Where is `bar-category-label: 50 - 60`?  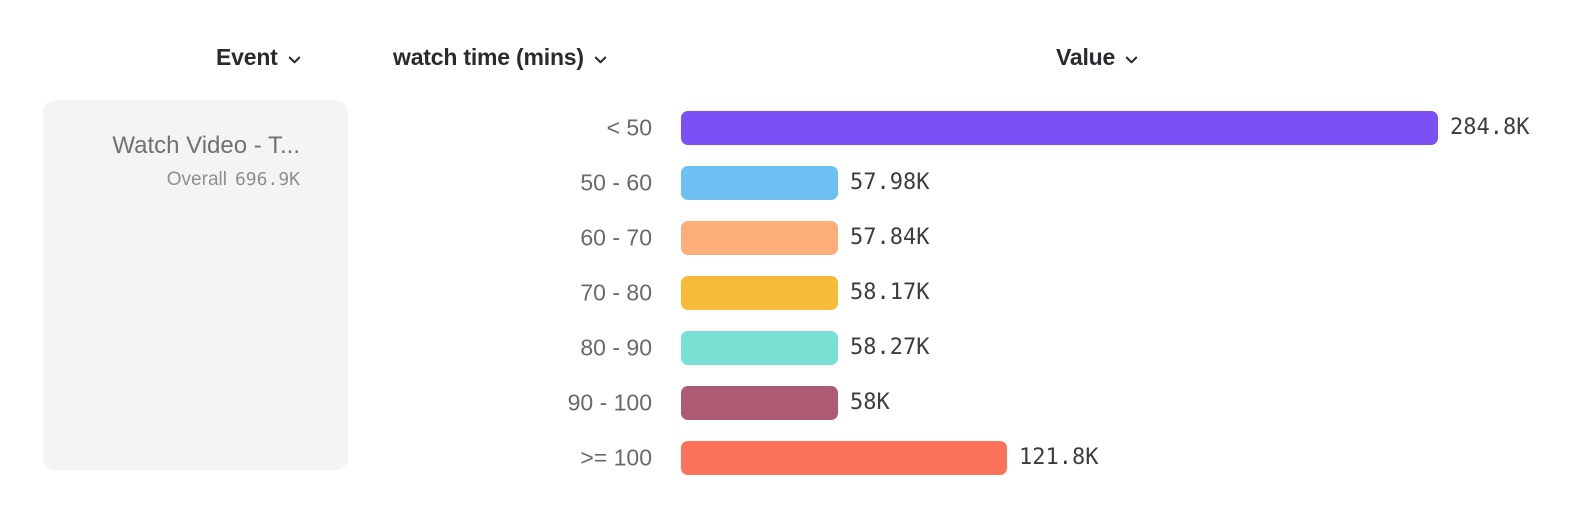
bar-category-label: 50 - 60 is located at coordinates (616, 182).